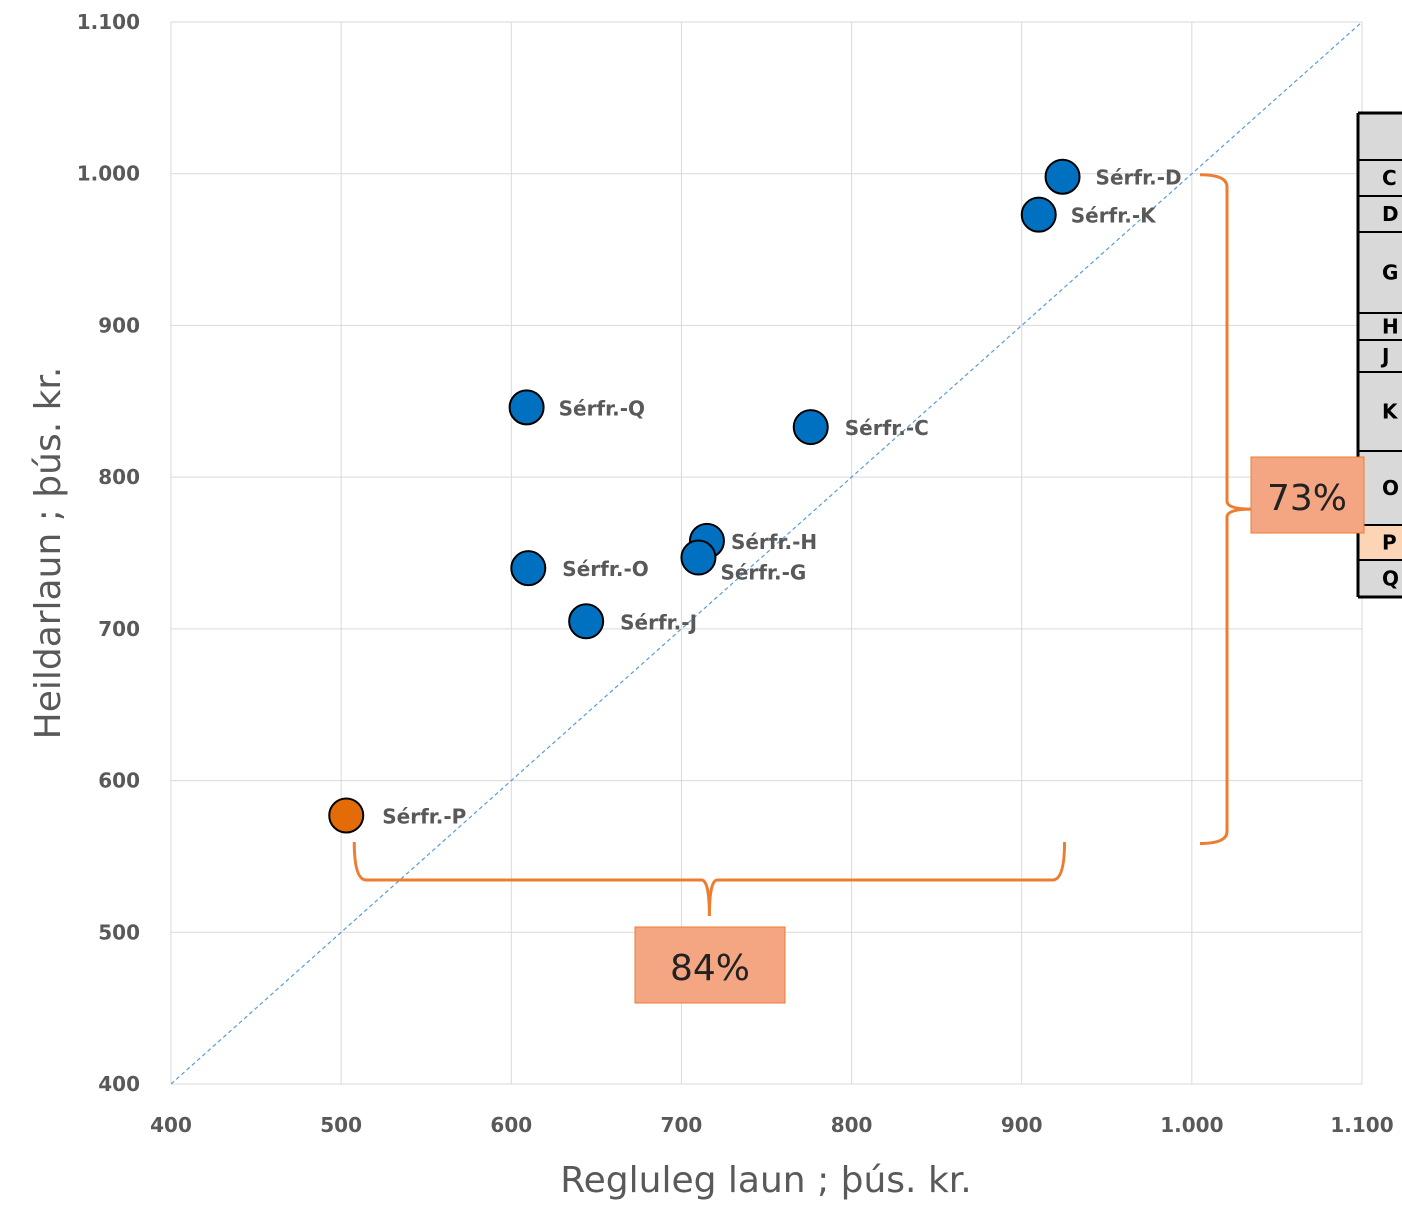  What do you see at coordinates (852, 1125) in the screenshot?
I see `x-tick-label: 800` at bounding box center [852, 1125].